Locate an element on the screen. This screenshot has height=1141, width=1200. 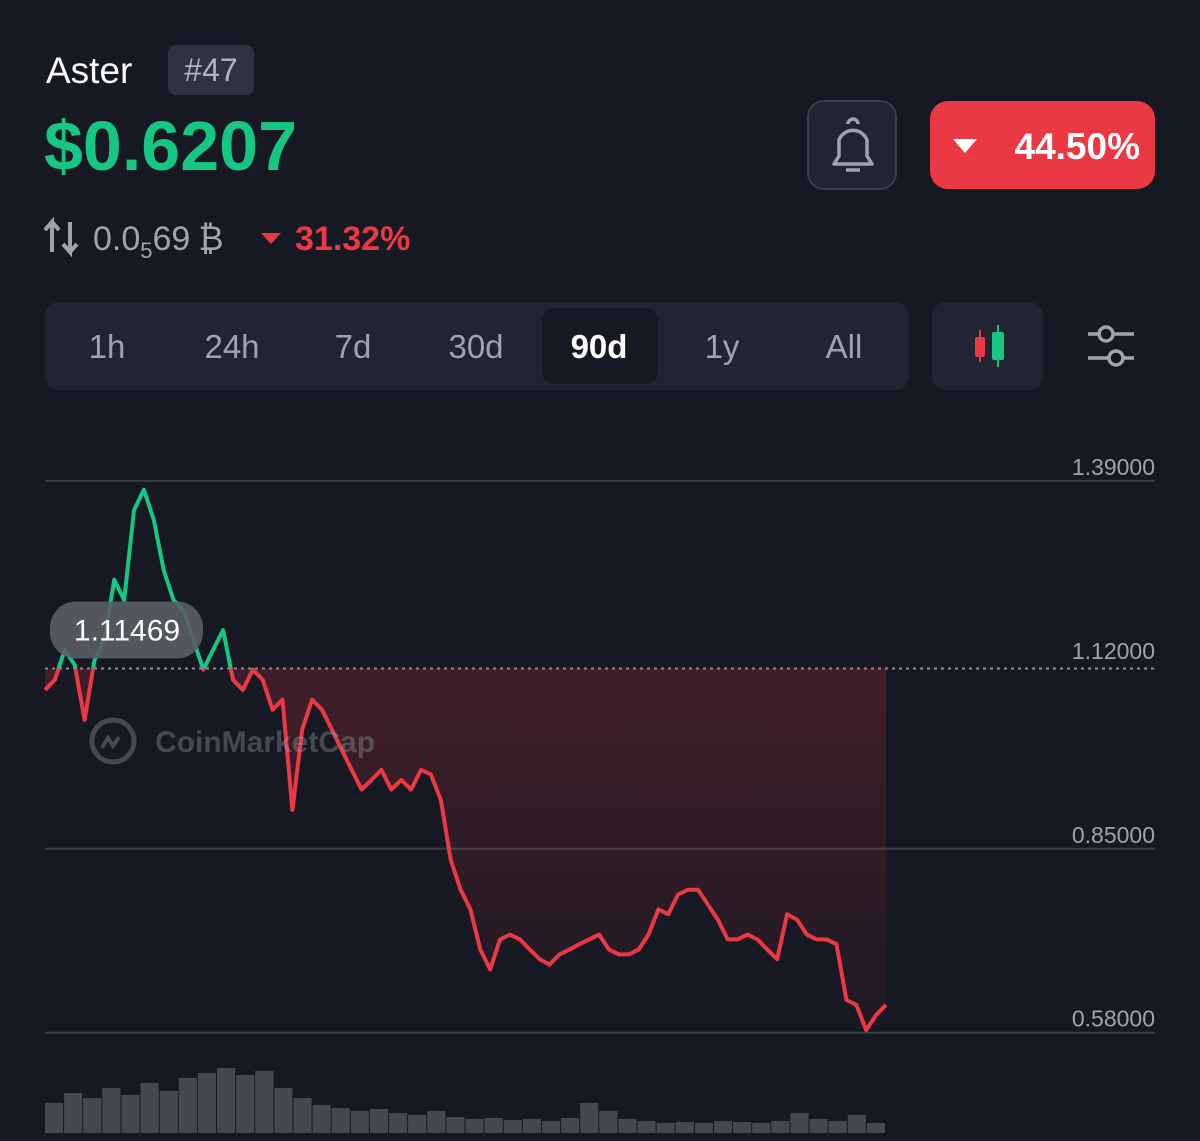
bell-icon is located at coordinates (853, 144).